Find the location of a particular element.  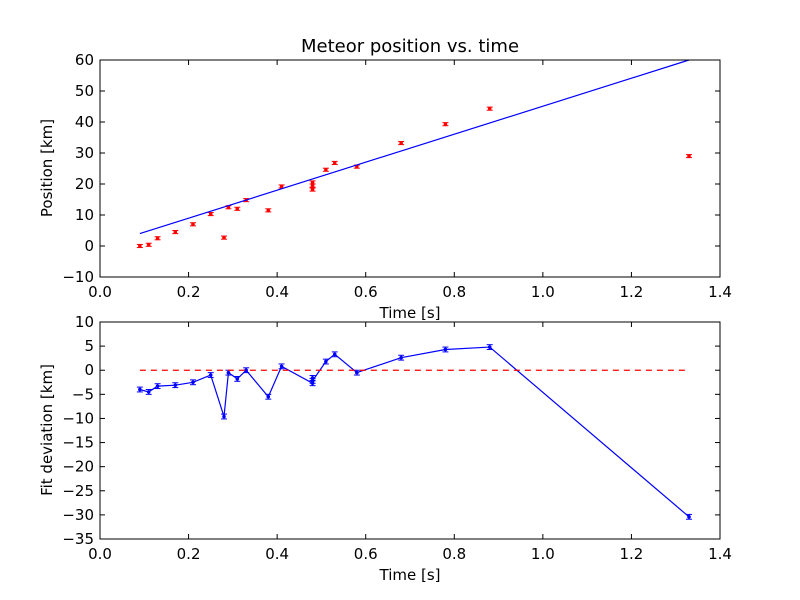

chart-title: Meteor position vs. time is located at coordinates (410, 46).